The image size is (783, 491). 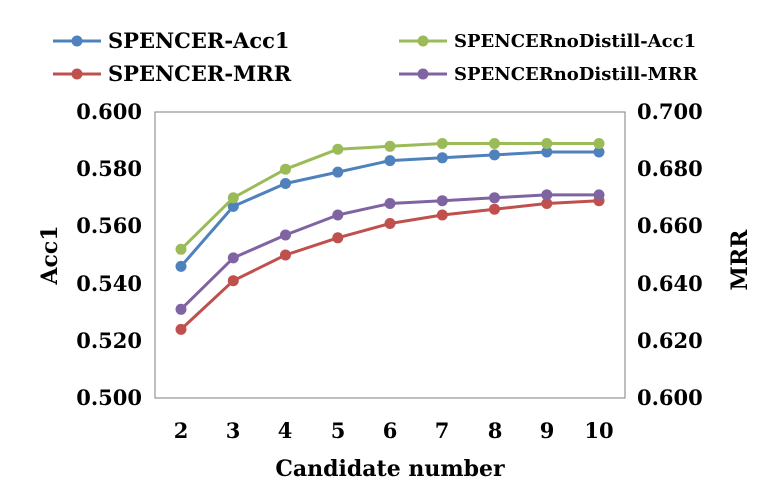 What do you see at coordinates (495, 430) in the screenshot?
I see `x-tick: 8` at bounding box center [495, 430].